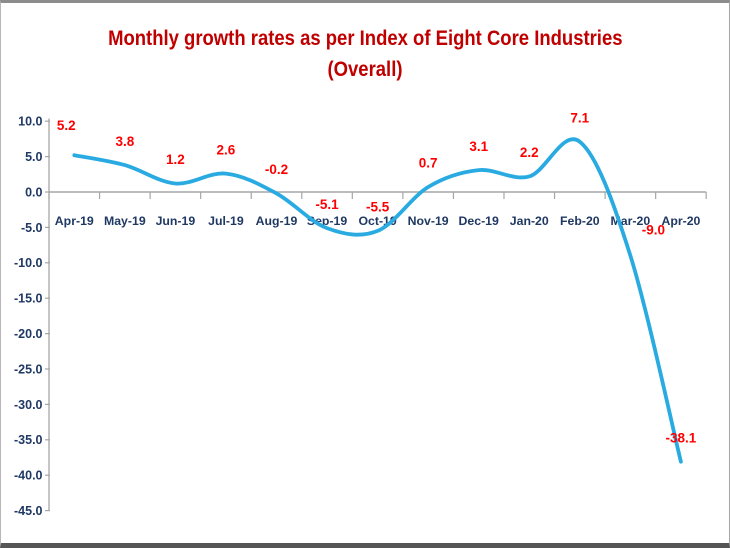 This screenshot has width=730, height=548. Describe the element at coordinates (226, 149) in the screenshot. I see `data-label: 2.6` at that location.